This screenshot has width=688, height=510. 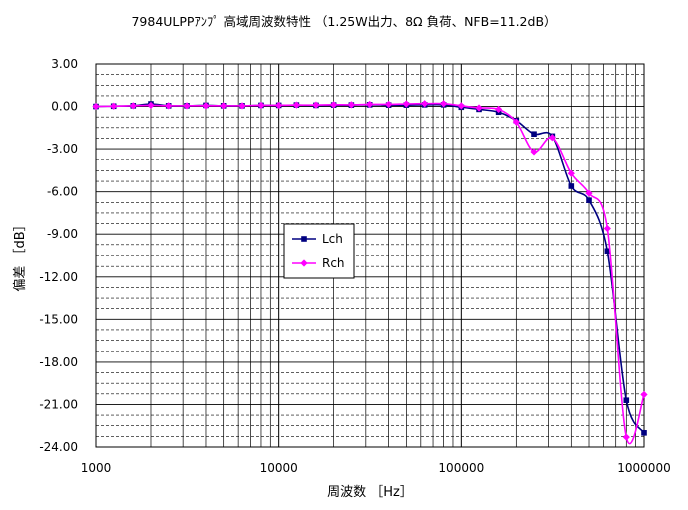 What do you see at coordinates (376, 468) in the screenshot?
I see `x-axis-ticks: 1000 10000 100000 1000000` at bounding box center [376, 468].